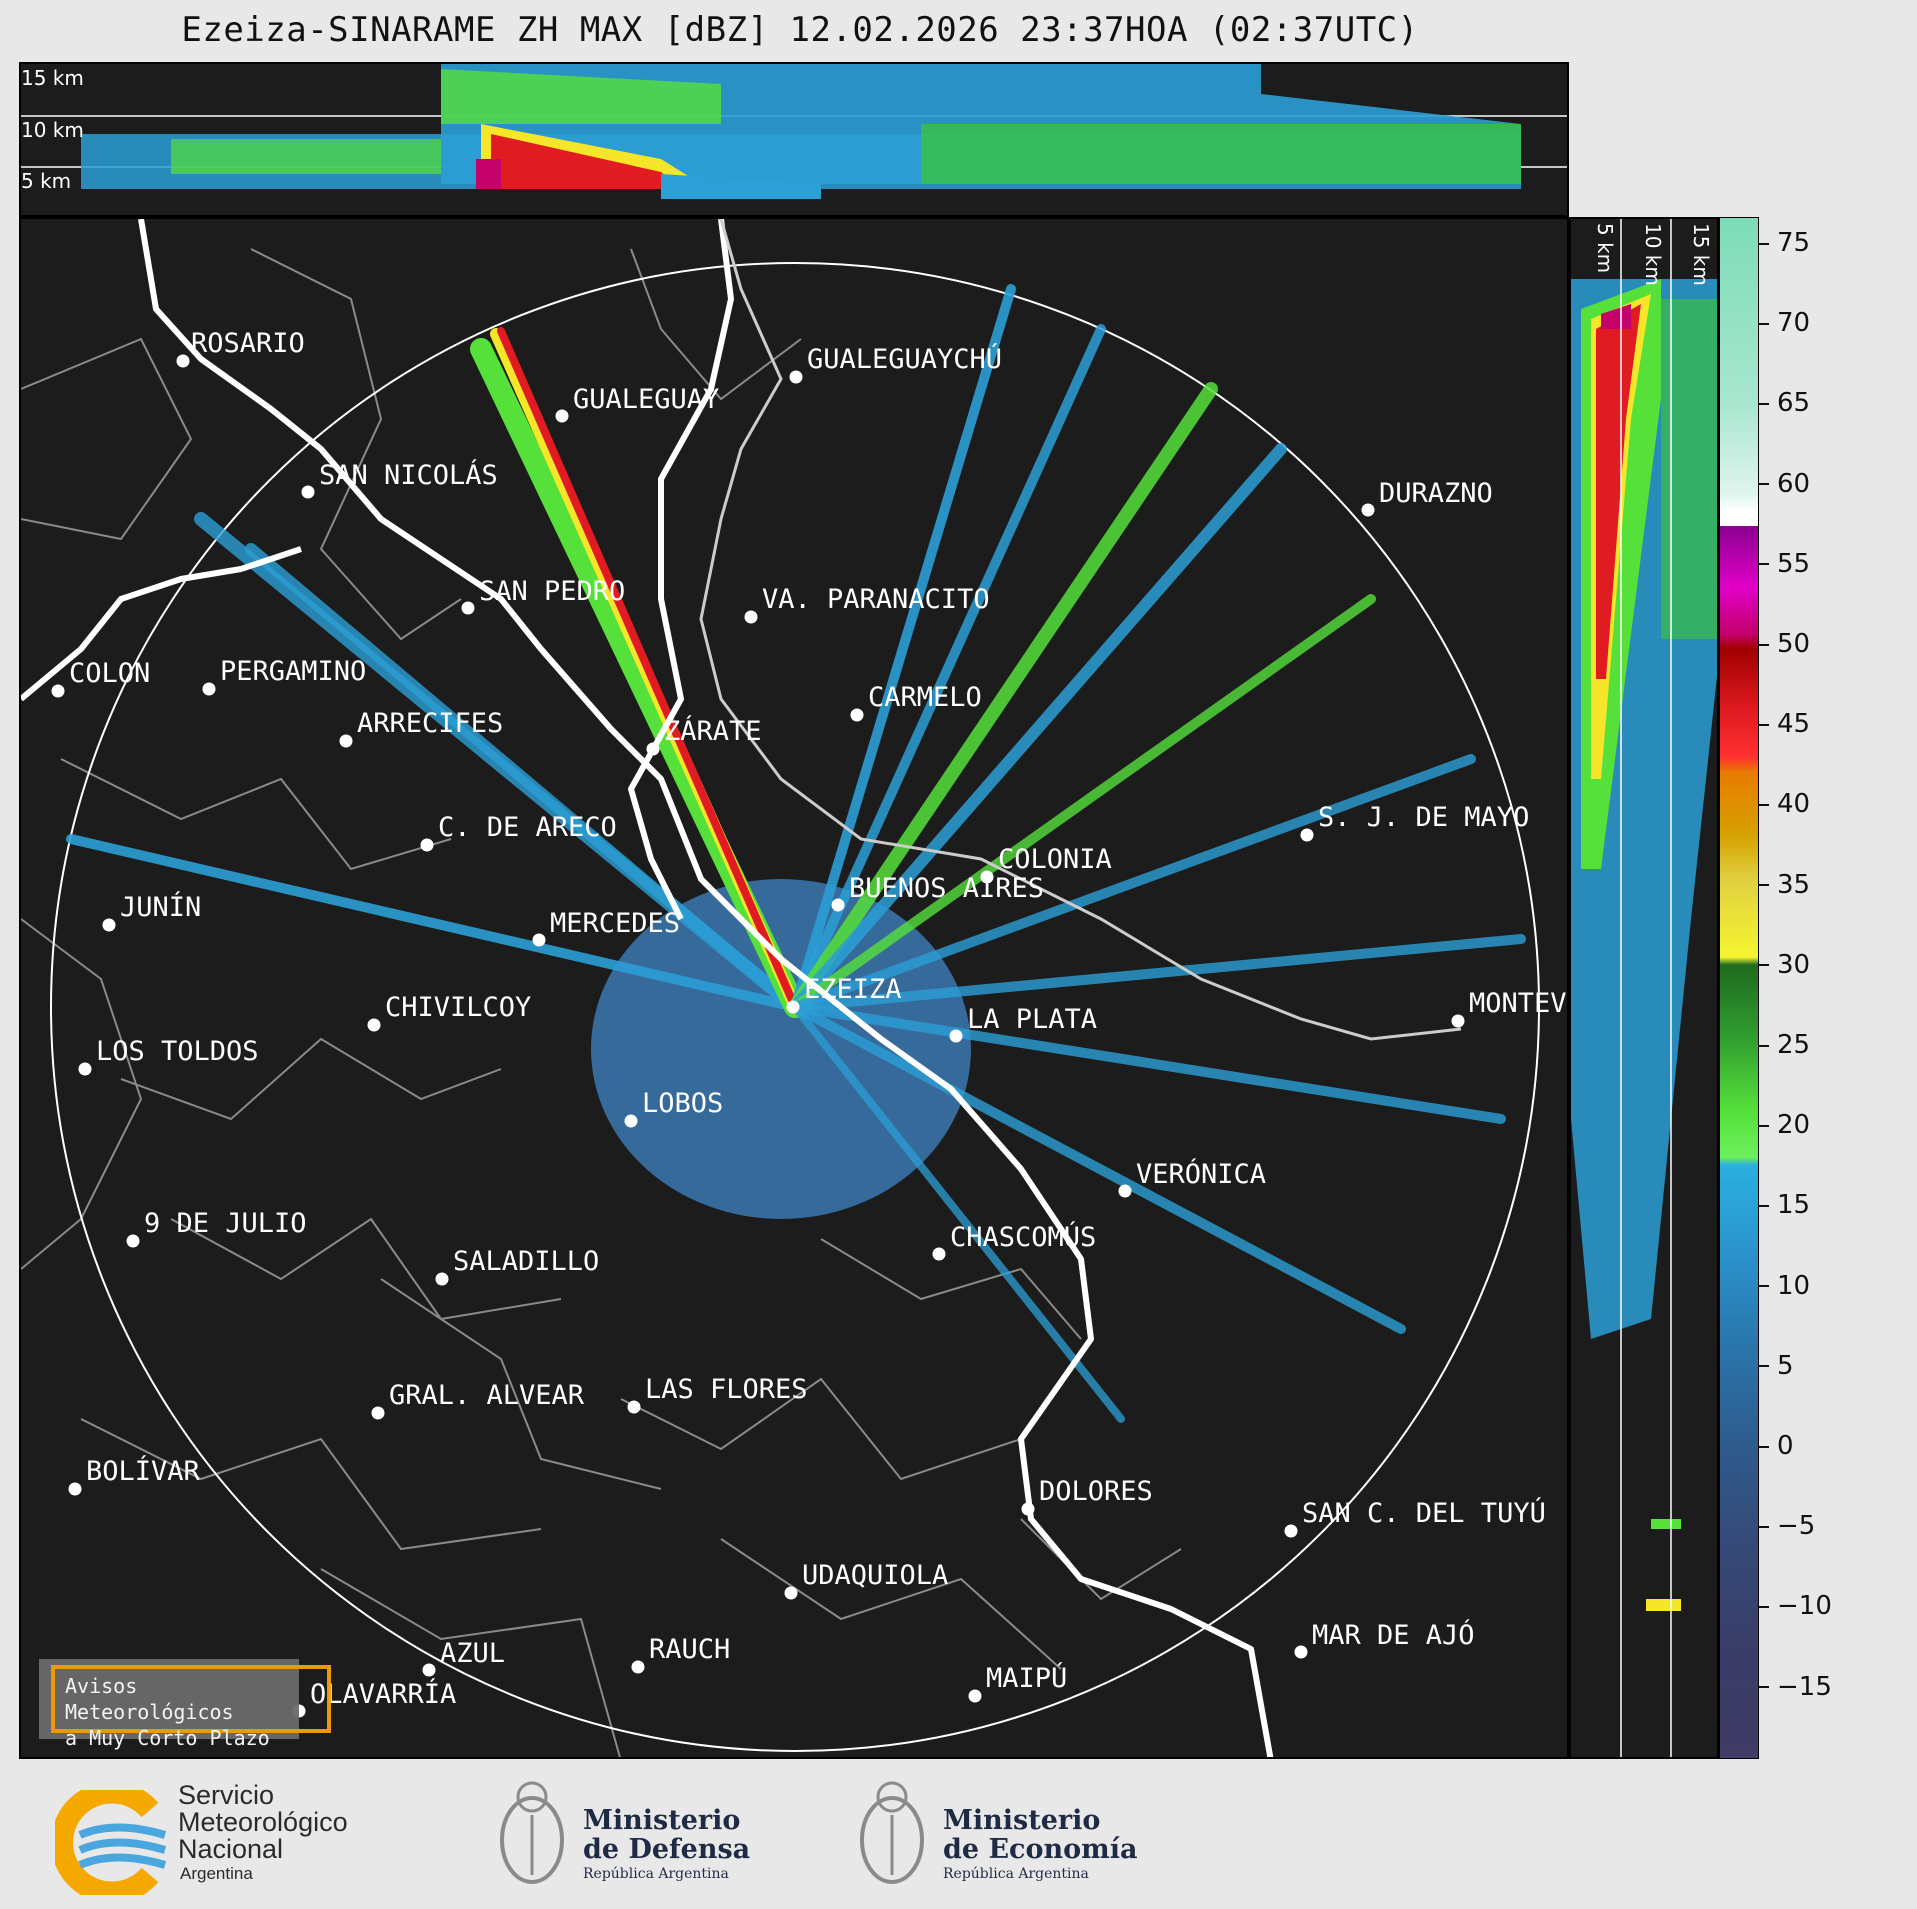 The image size is (1917, 1909). Describe the element at coordinates (646, 399) in the screenshot. I see `city-label-gualeguay: GUALEGUAY` at that location.